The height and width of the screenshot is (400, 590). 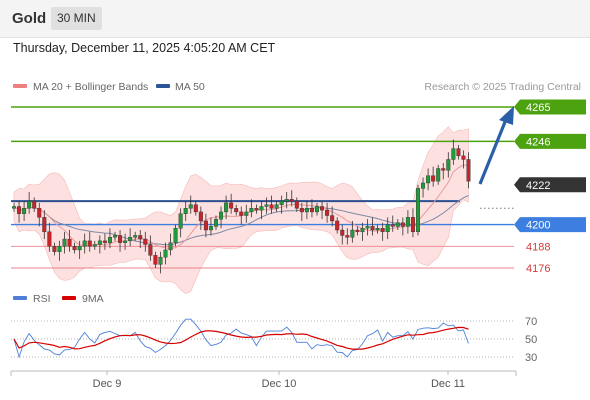 I want to click on rsi-legend-label: RSI, so click(x=42, y=299).